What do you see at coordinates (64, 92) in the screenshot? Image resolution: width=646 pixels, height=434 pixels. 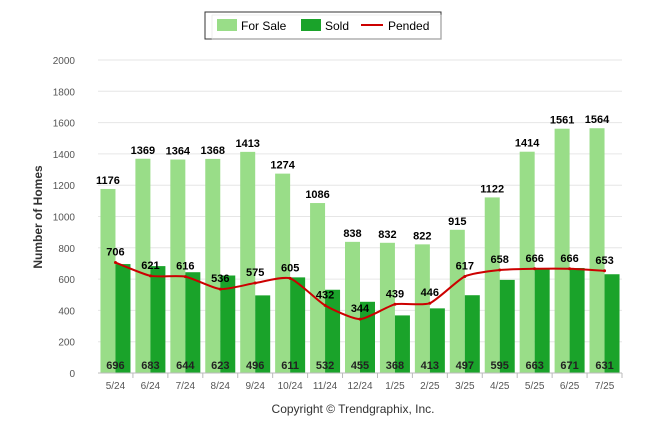 I see `y-tick-label: 1800` at bounding box center [64, 92].